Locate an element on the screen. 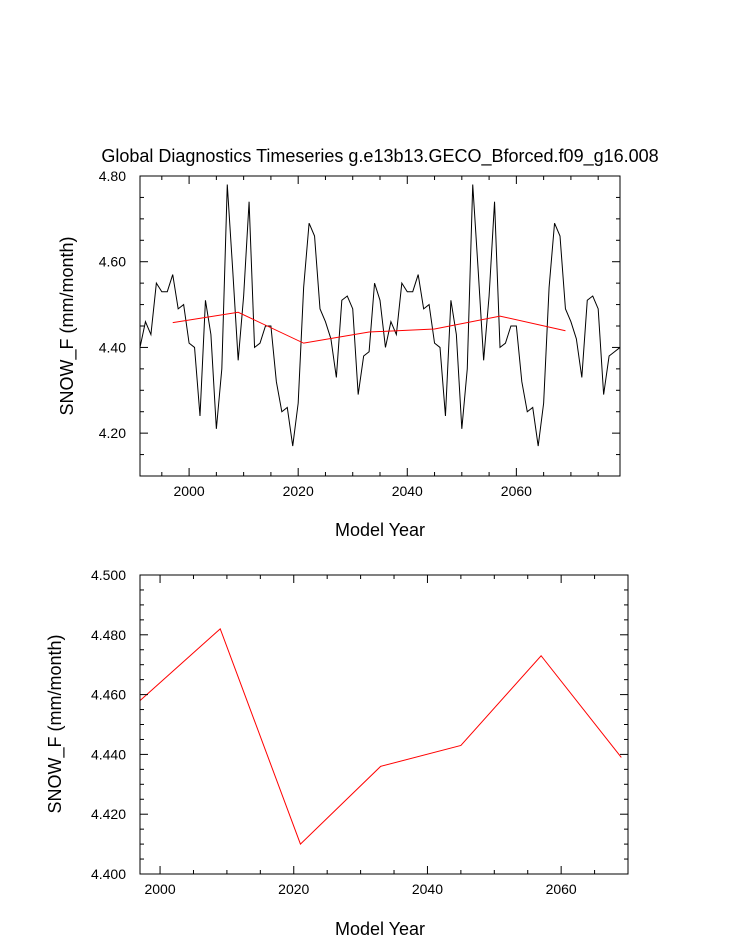  y-tick-label: 4.460 is located at coordinates (108, 695).